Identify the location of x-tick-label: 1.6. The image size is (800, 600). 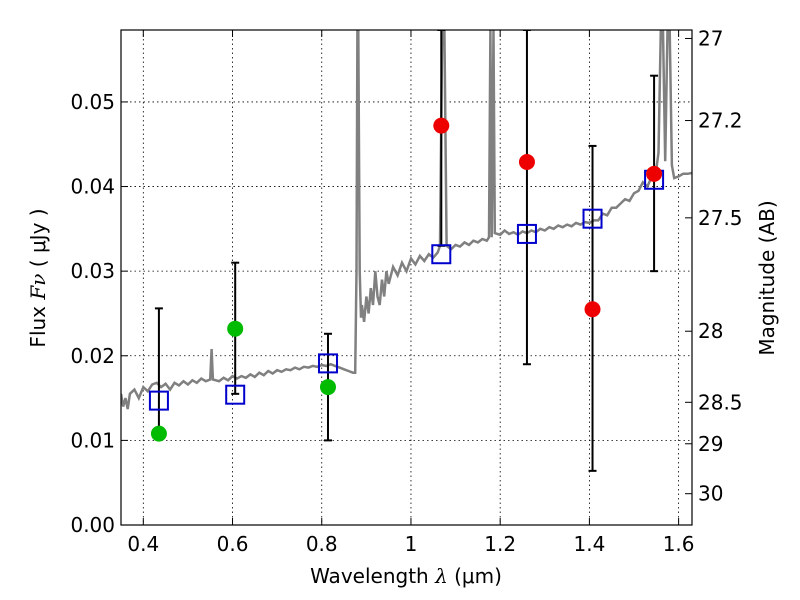
(679, 544).